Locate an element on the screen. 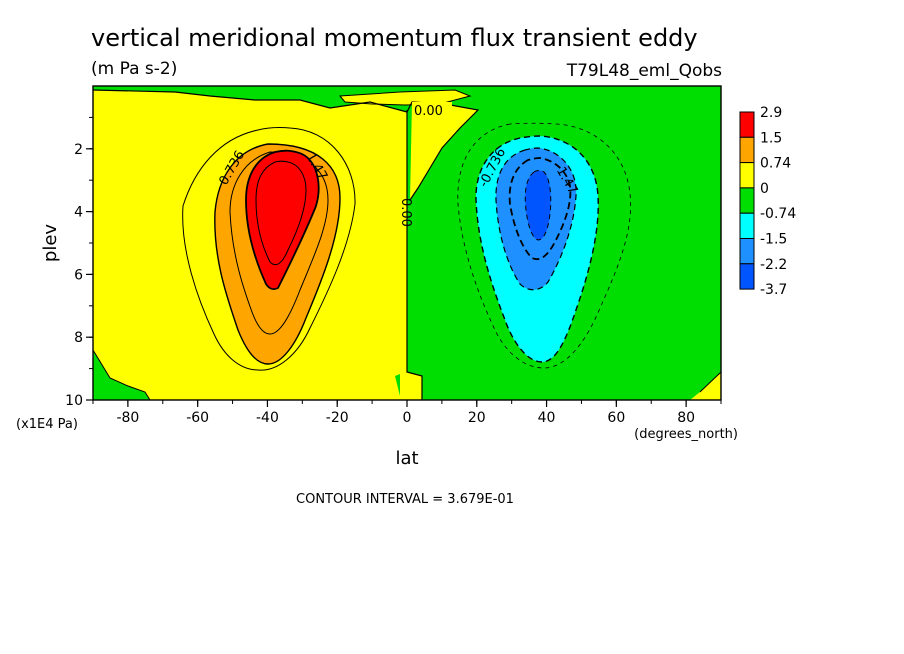 The width and height of the screenshot is (904, 654). color-legend: 2.9 1.5 0.74 0 -0.74 -1.5 -2.2 -3.7 is located at coordinates (767, 201).